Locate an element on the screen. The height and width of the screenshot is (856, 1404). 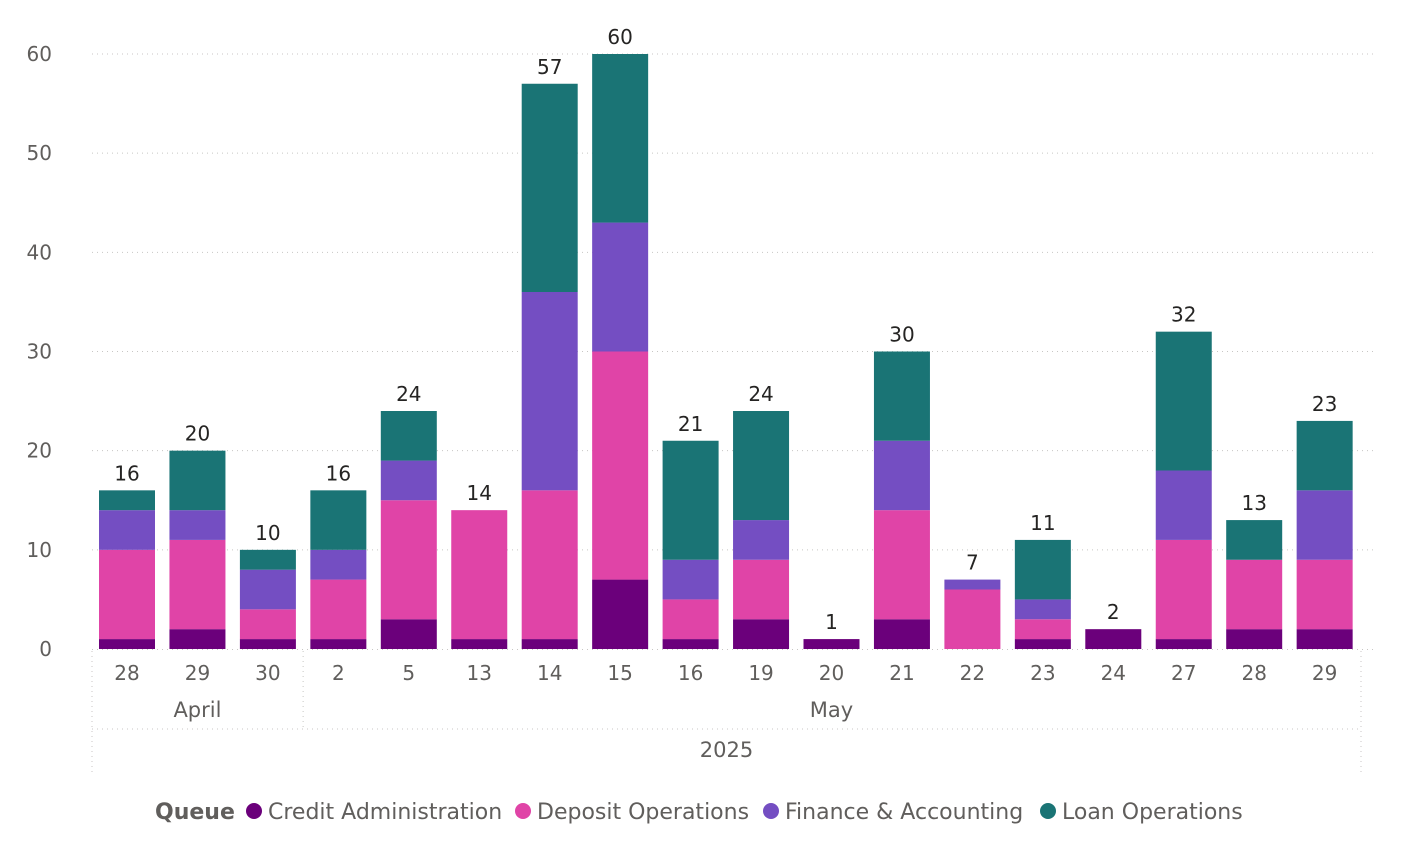
y-tick-label: 10 is located at coordinates (39, 550).